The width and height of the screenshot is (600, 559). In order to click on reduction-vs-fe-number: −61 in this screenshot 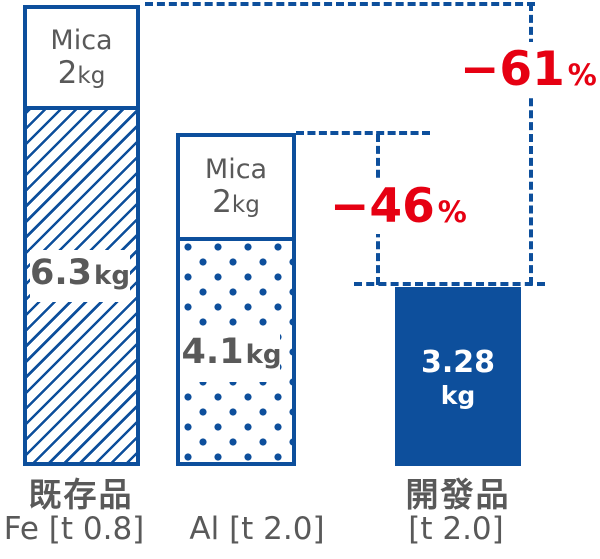, I will do `click(512, 69)`.